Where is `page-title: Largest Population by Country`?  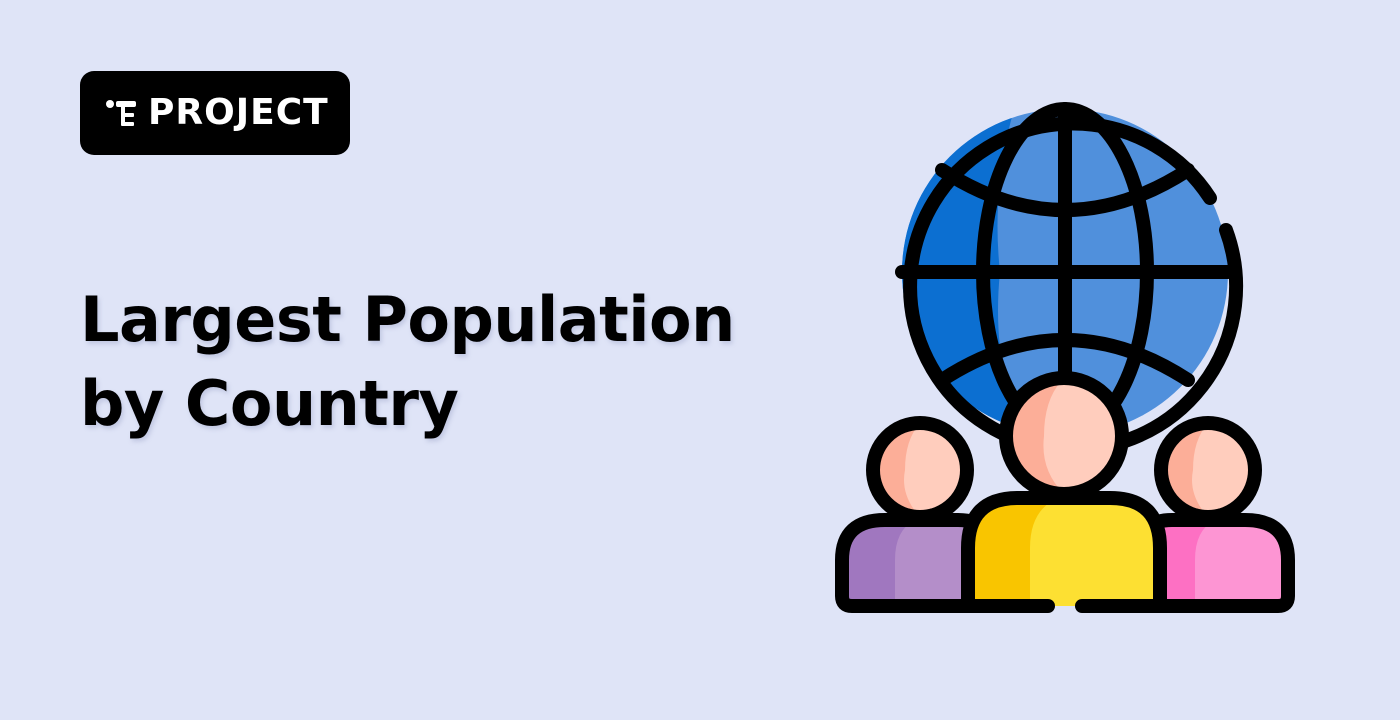 page-title: Largest Population by Country is located at coordinates (440, 362).